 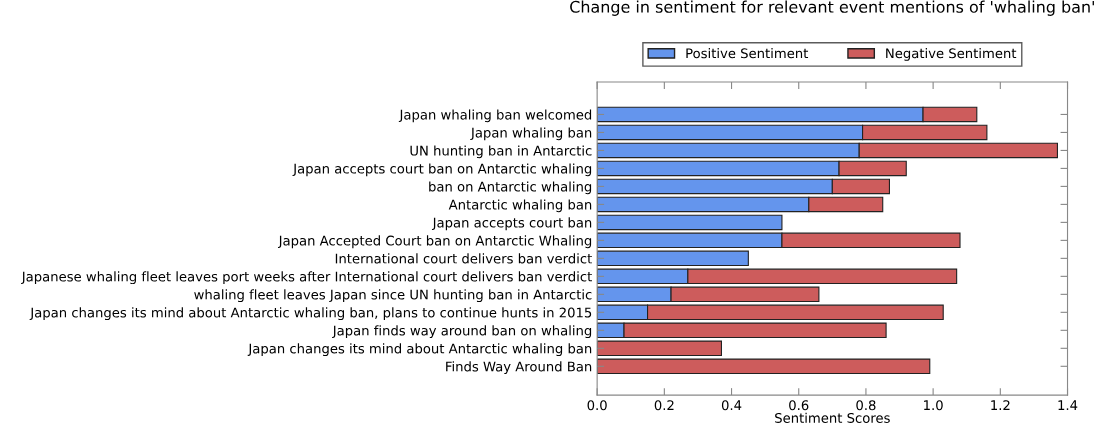 I want to click on x-tick-label: 0.2, so click(x=664, y=405).